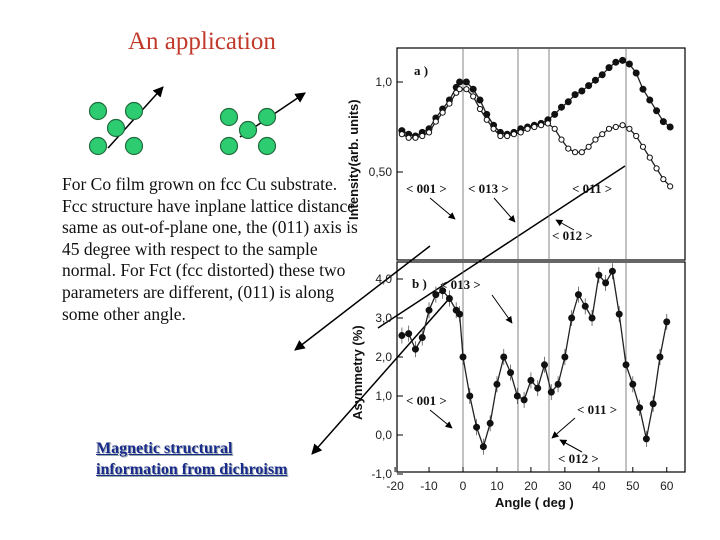  What do you see at coordinates (426, 188) in the screenshot?
I see `annotation-a-001: < 001 >` at bounding box center [426, 188].